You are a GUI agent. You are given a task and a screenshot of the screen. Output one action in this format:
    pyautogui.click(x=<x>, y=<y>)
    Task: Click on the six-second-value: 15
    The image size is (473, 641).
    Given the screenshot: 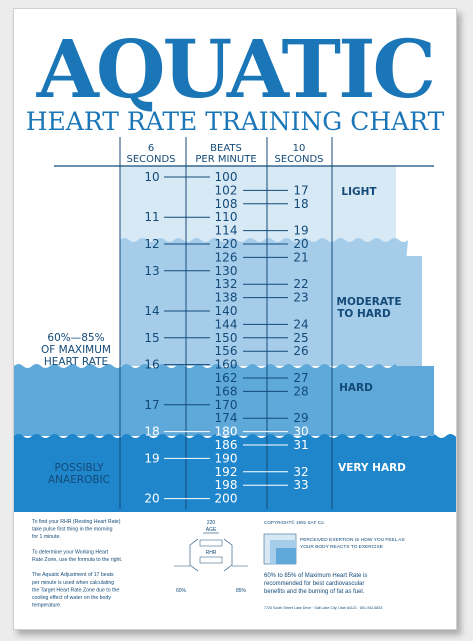 What is the action you would take?
    pyautogui.click(x=151, y=338)
    